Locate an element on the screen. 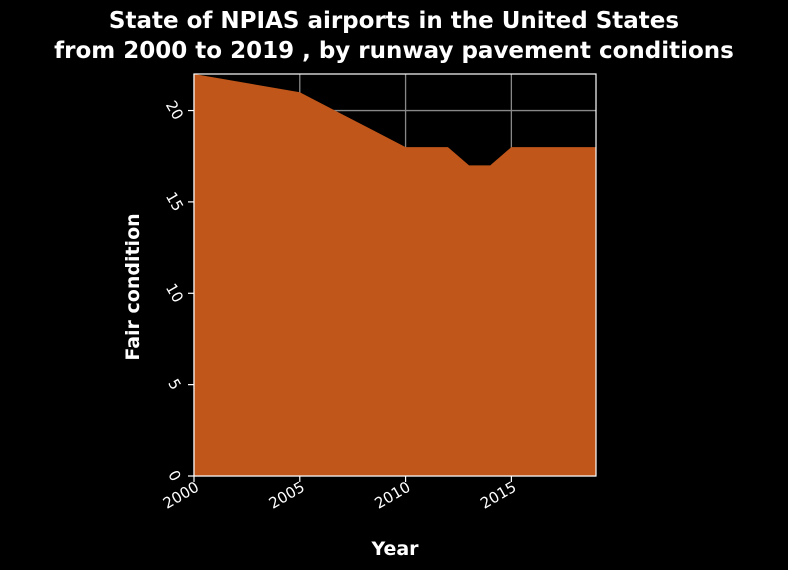 The image size is (788, 570). x-axis-label: Year is located at coordinates (394, 549).